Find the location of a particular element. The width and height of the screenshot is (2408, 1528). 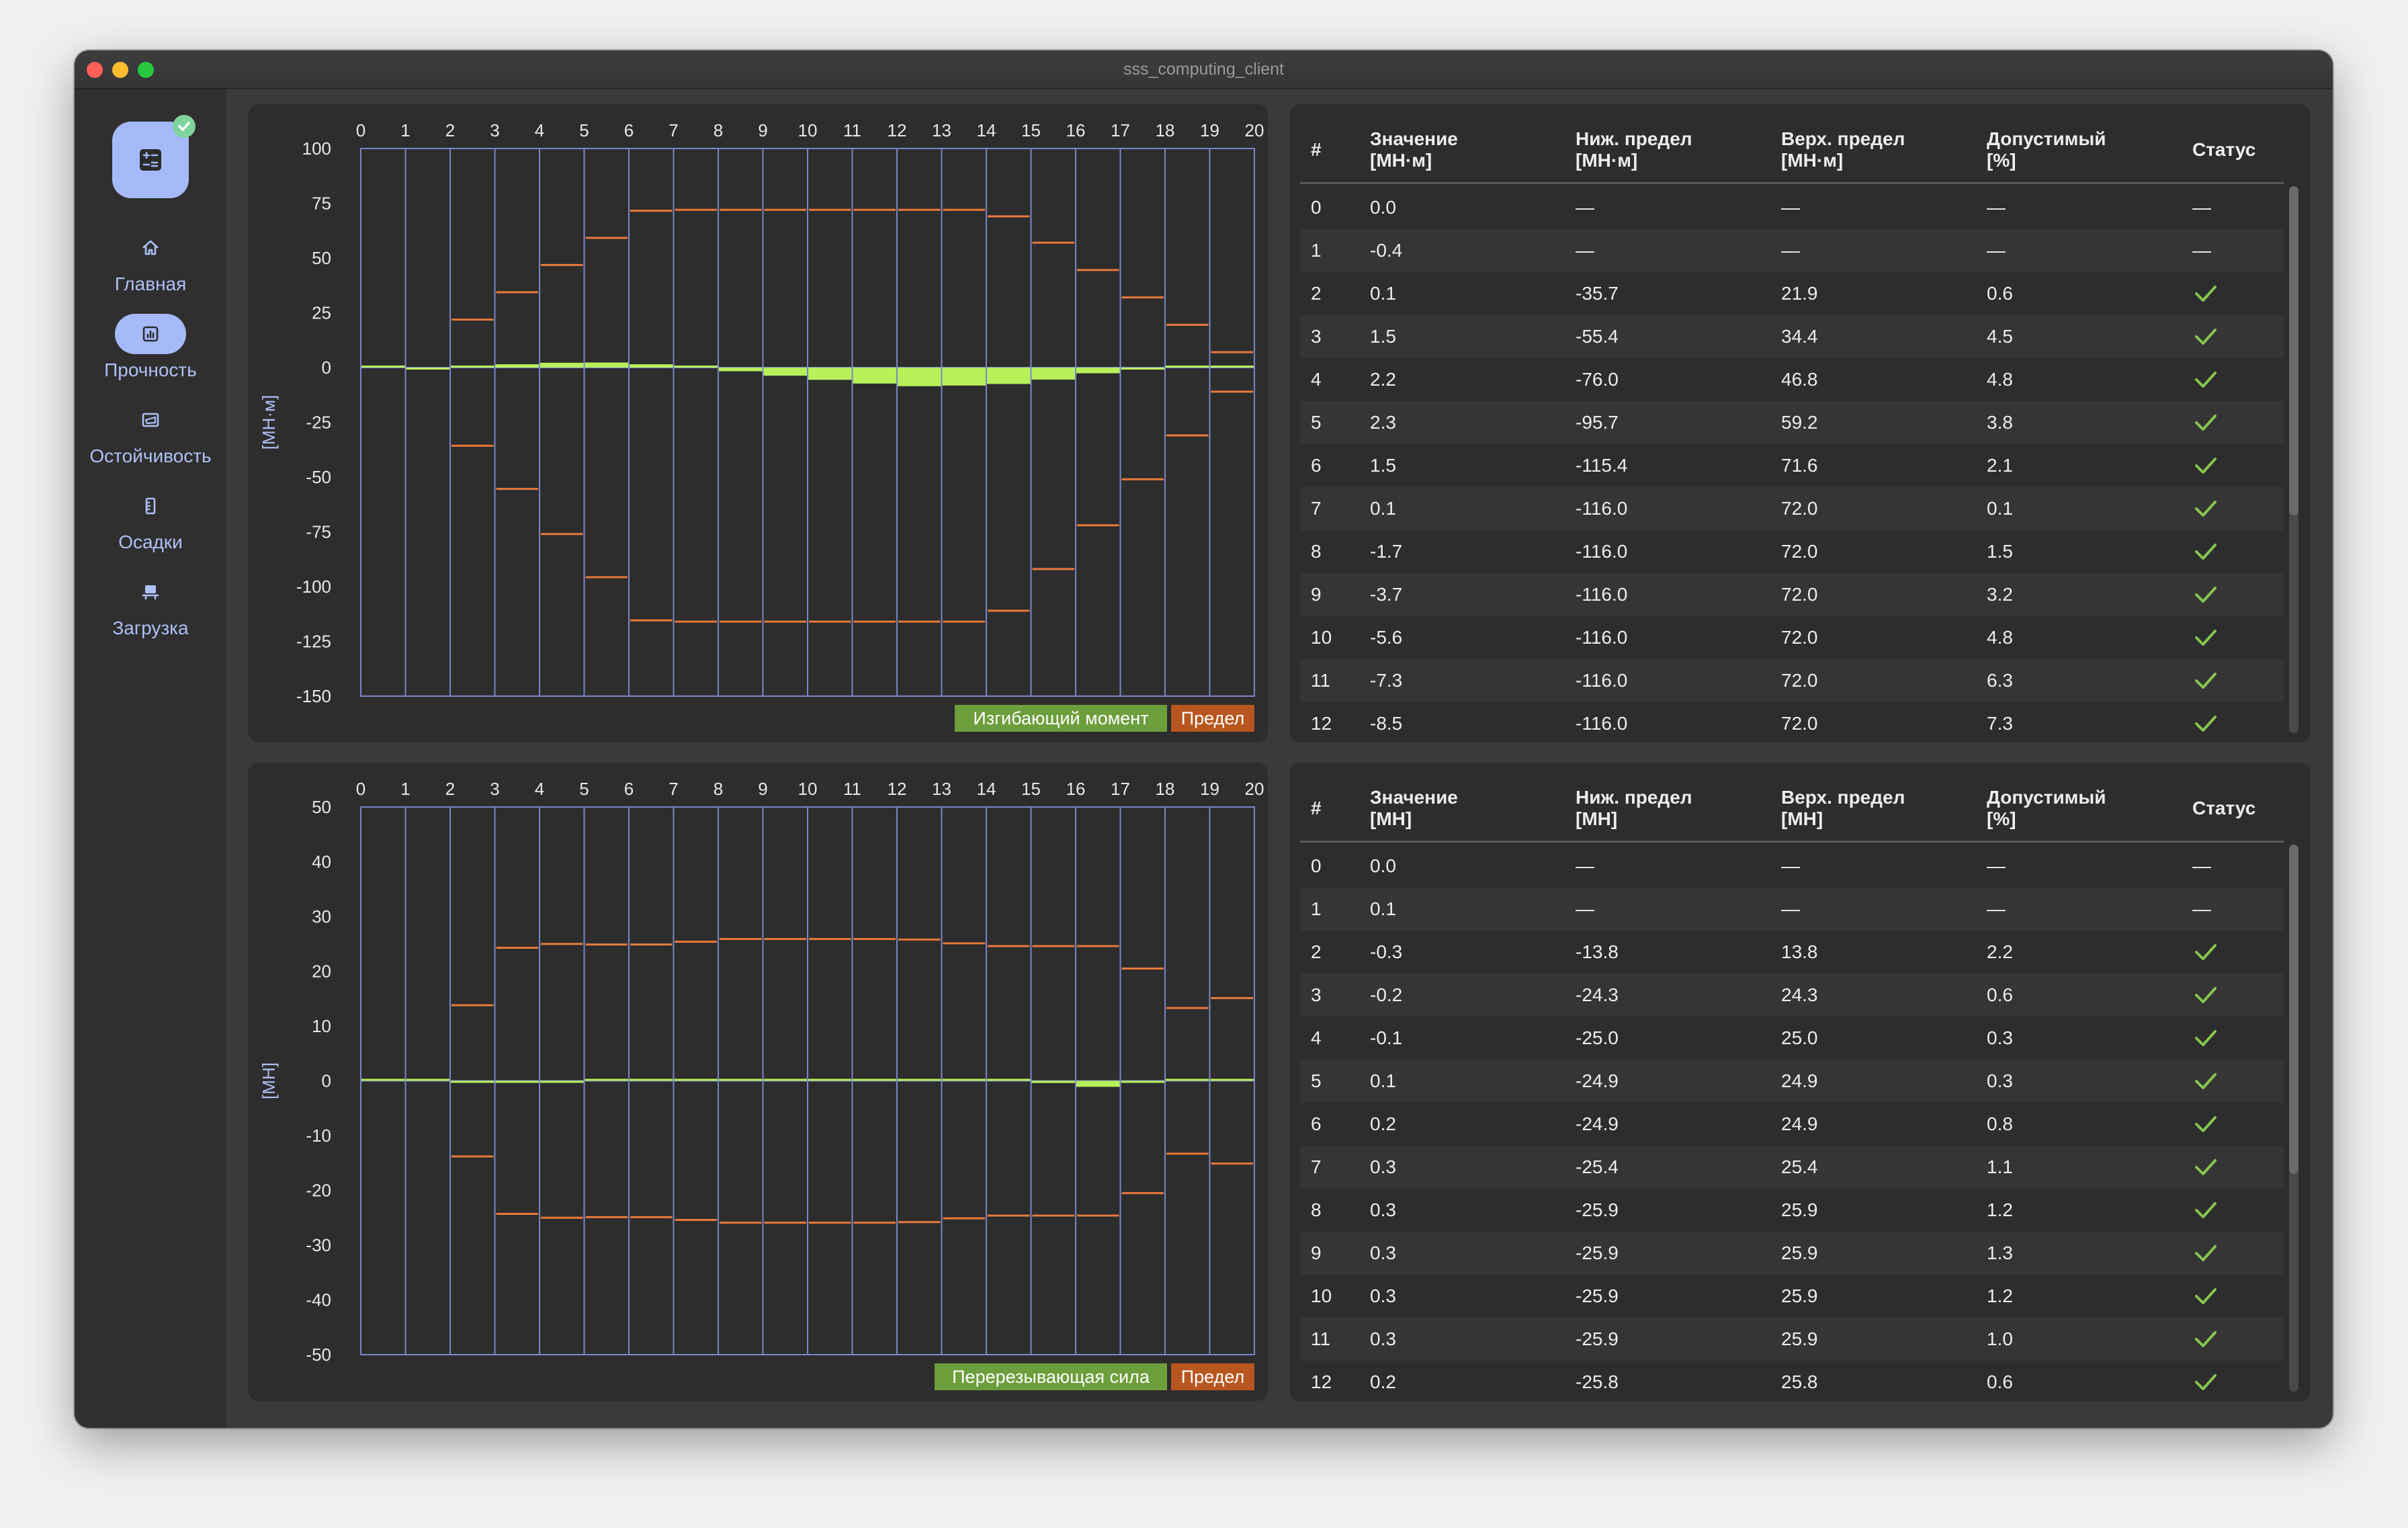

column-header: Ниж. предел [МН·м] is located at coordinates (1634, 150).